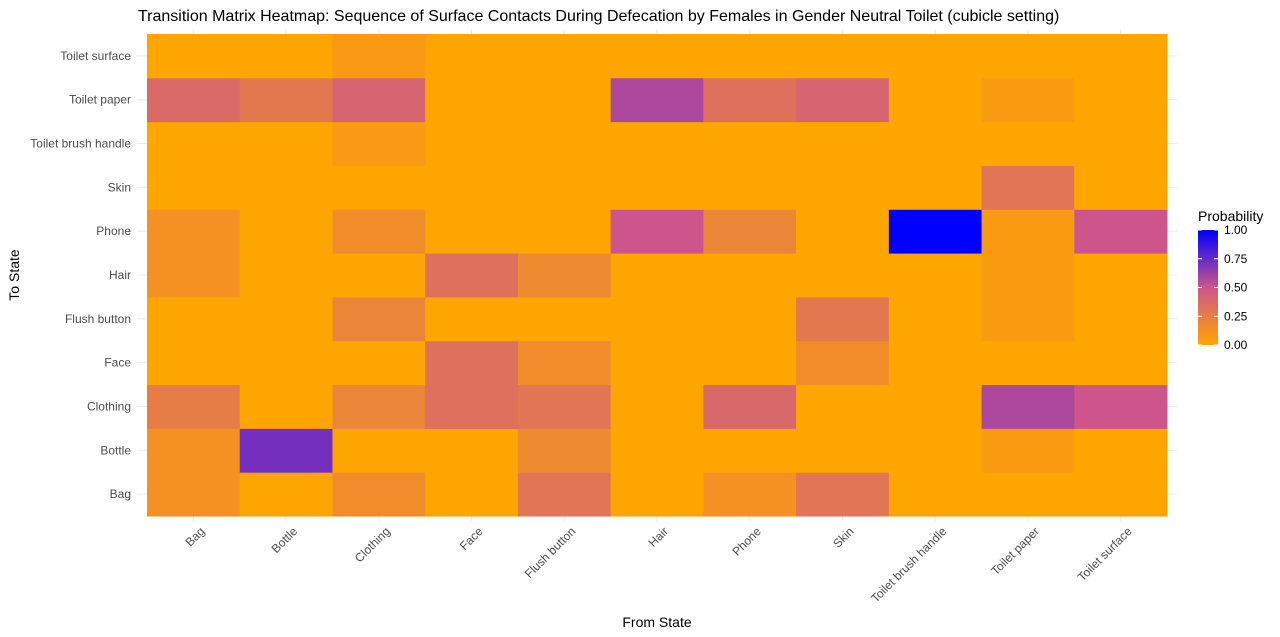  I want to click on legend-title: Probability, so click(1230, 216).